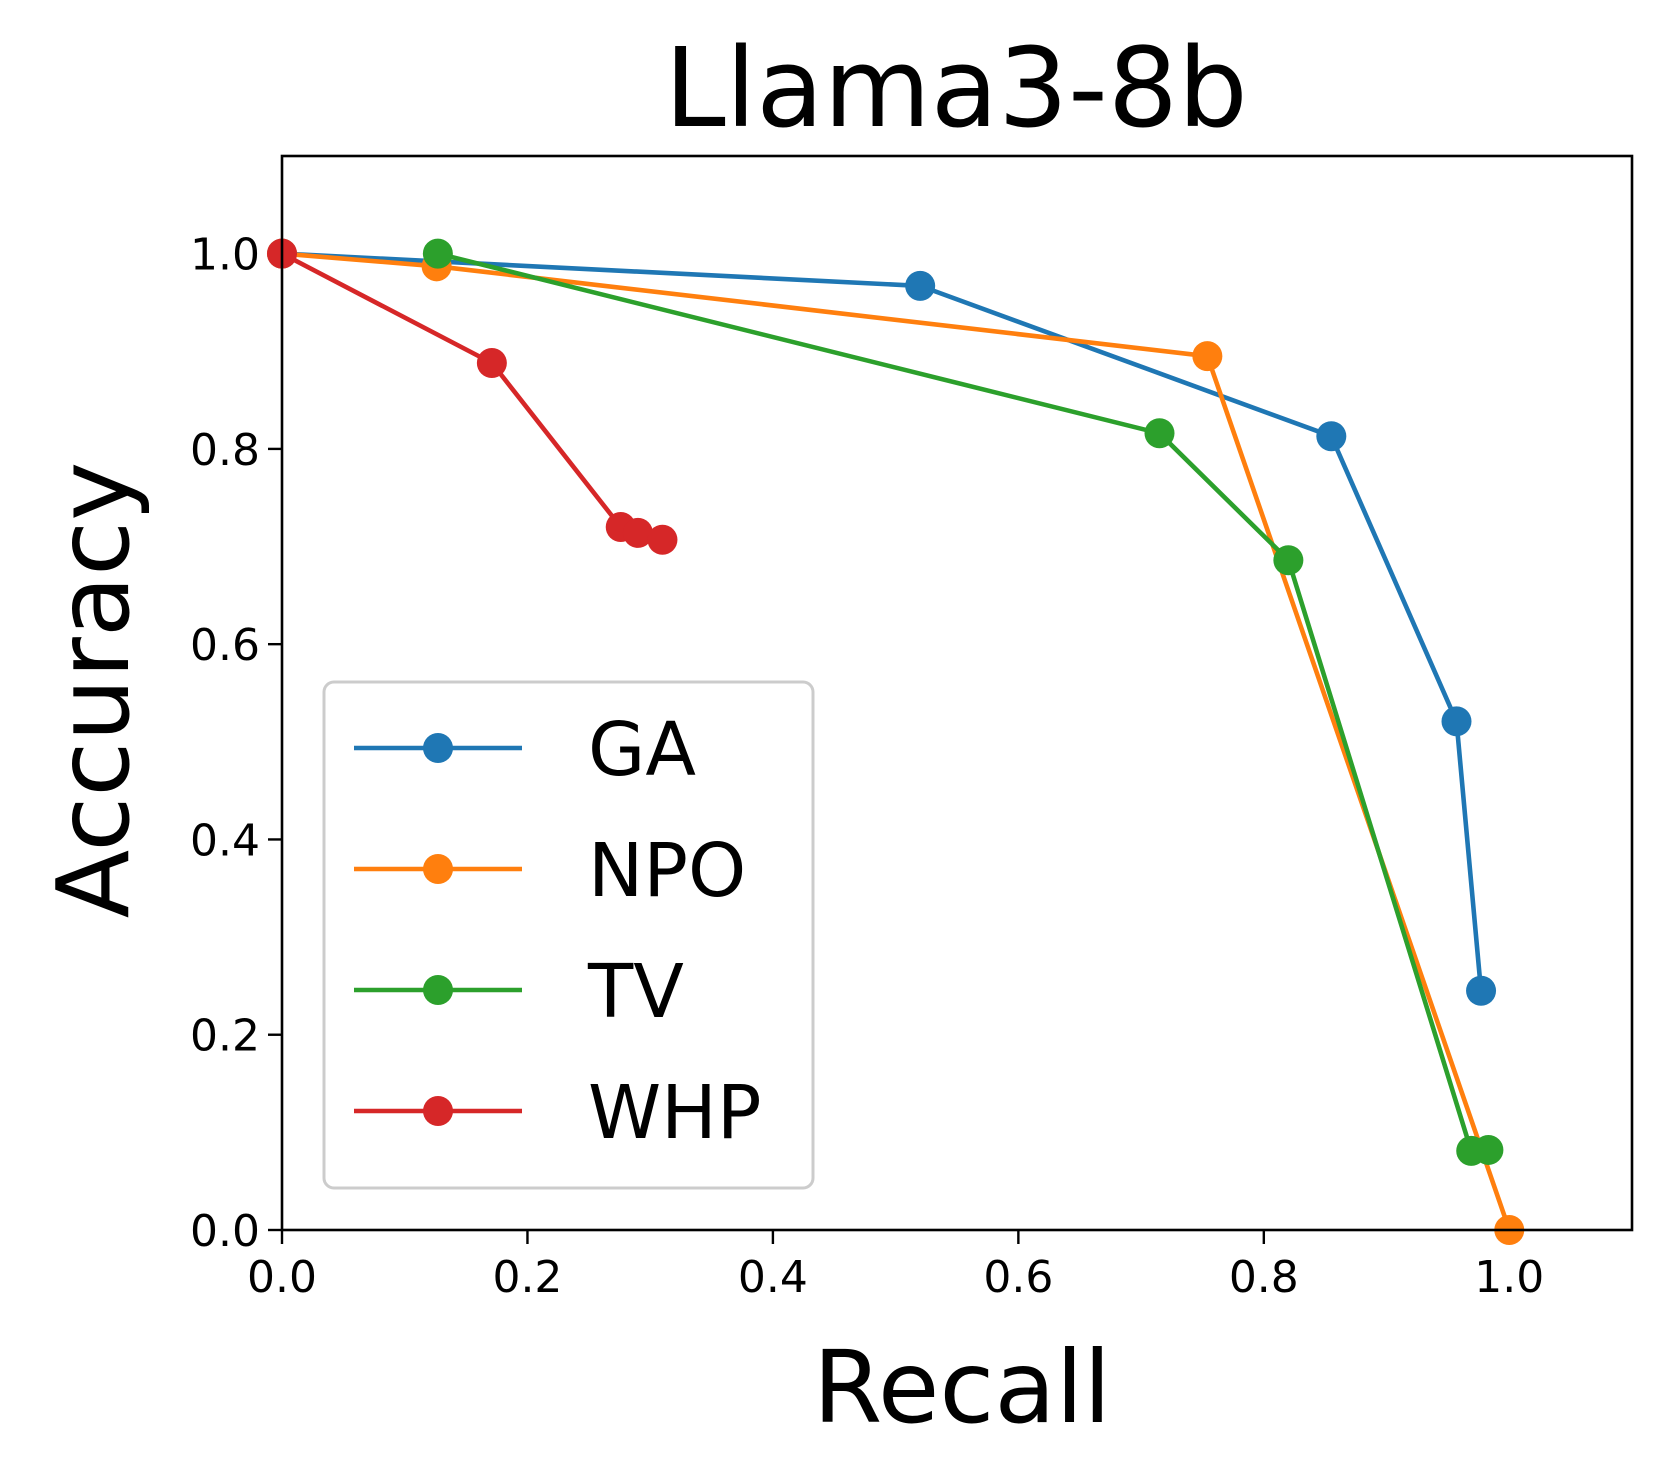  I want to click on x-tick-label: 0.0, so click(282, 1277).